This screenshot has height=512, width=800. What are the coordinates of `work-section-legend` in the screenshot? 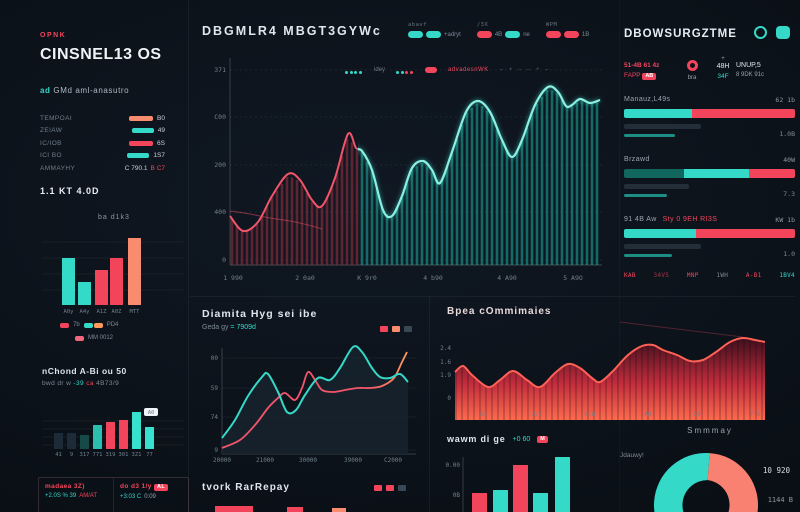 It's located at (390, 488).